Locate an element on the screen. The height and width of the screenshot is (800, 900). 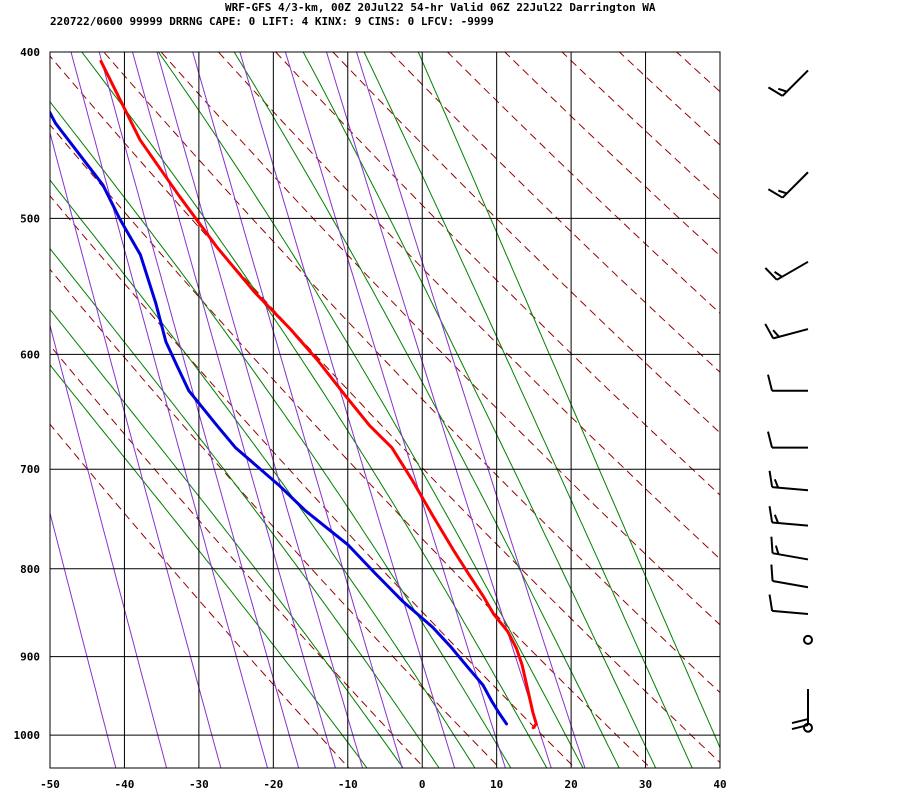
x-tick-label: 30 is located at coordinates (645, 784).